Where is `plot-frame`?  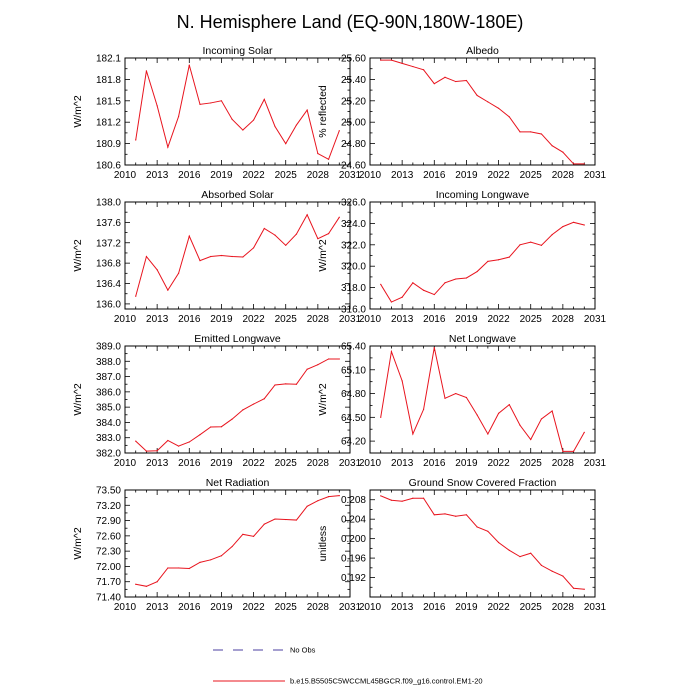
plot-frame is located at coordinates (482, 399).